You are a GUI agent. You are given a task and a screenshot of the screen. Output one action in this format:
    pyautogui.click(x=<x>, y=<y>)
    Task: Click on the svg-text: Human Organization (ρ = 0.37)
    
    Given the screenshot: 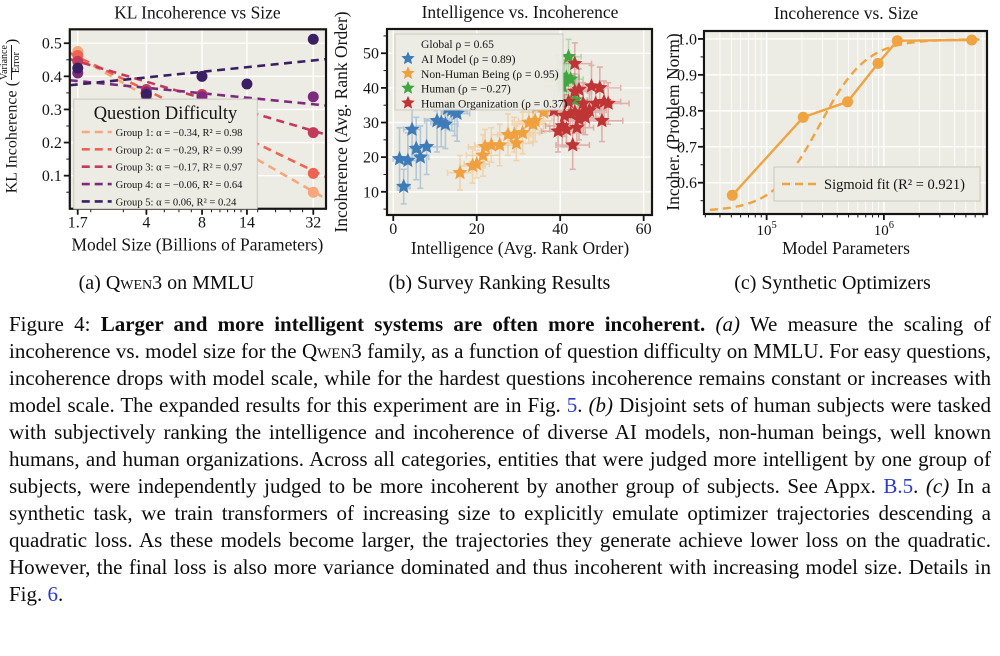 What is the action you would take?
    pyautogui.click(x=494, y=103)
    